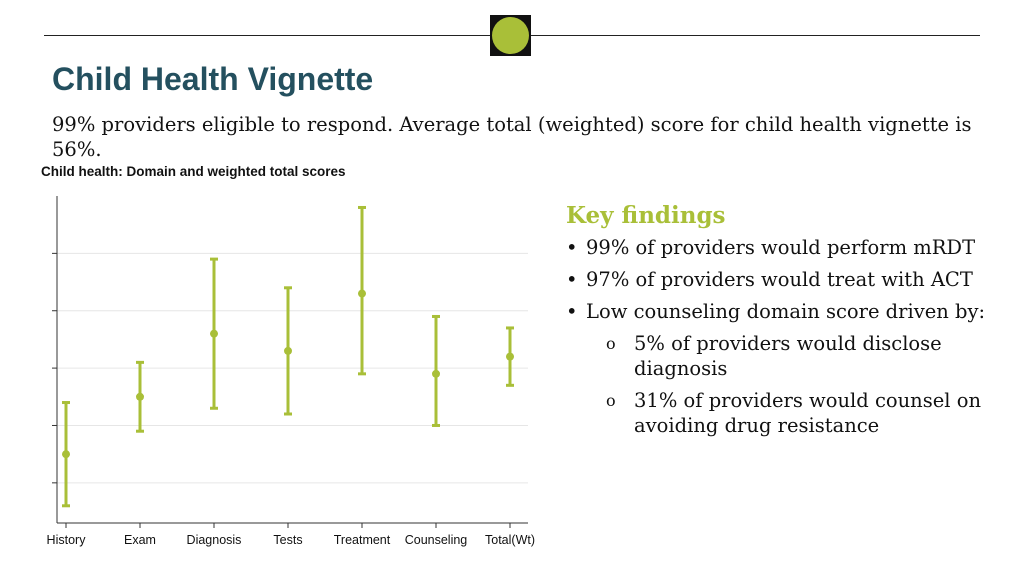 This screenshot has width=1024, height=575. I want to click on x-tick-label: Diagnosis, so click(214, 540).